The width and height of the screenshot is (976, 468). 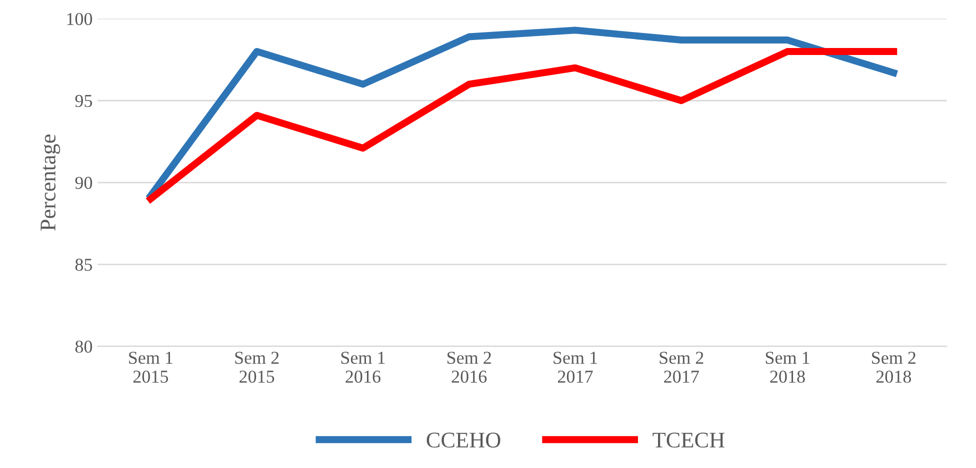 I want to click on x-tick-label: Sem 2 2015, so click(x=257, y=367).